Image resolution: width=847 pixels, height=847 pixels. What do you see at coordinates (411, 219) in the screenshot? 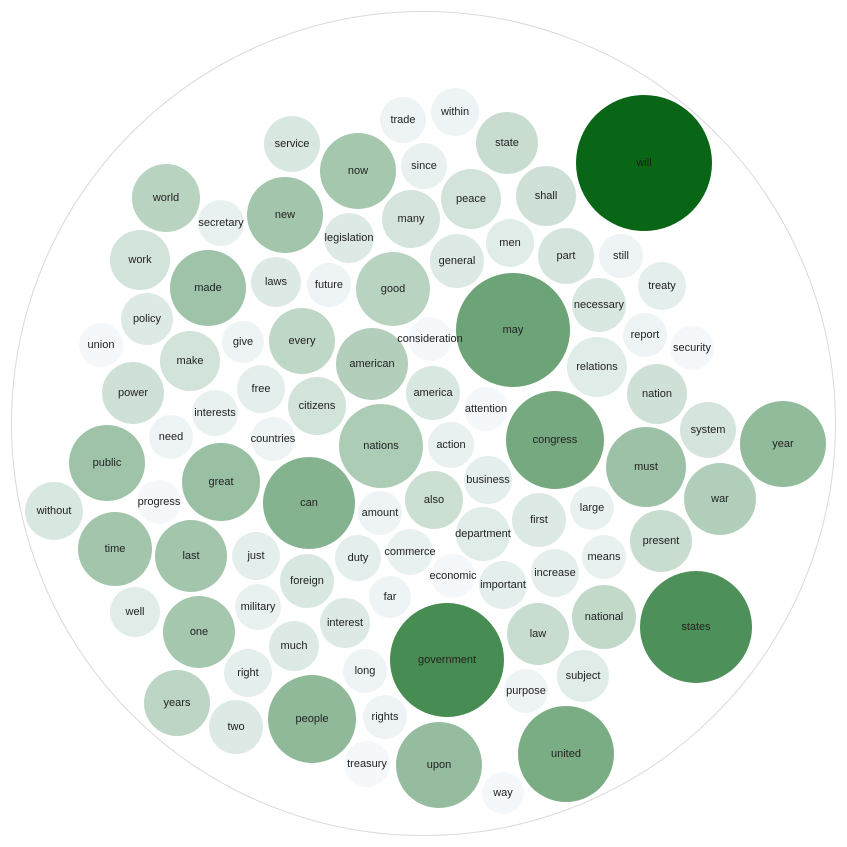
I see `bubble-many: many` at bounding box center [411, 219].